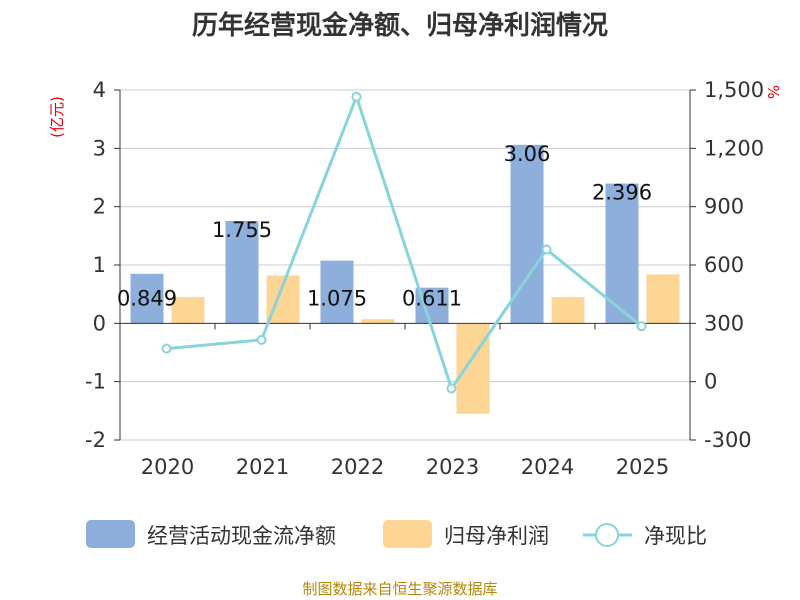  Describe the element at coordinates (452, 467) in the screenshot. I see `x-tick-label: 2023` at that location.